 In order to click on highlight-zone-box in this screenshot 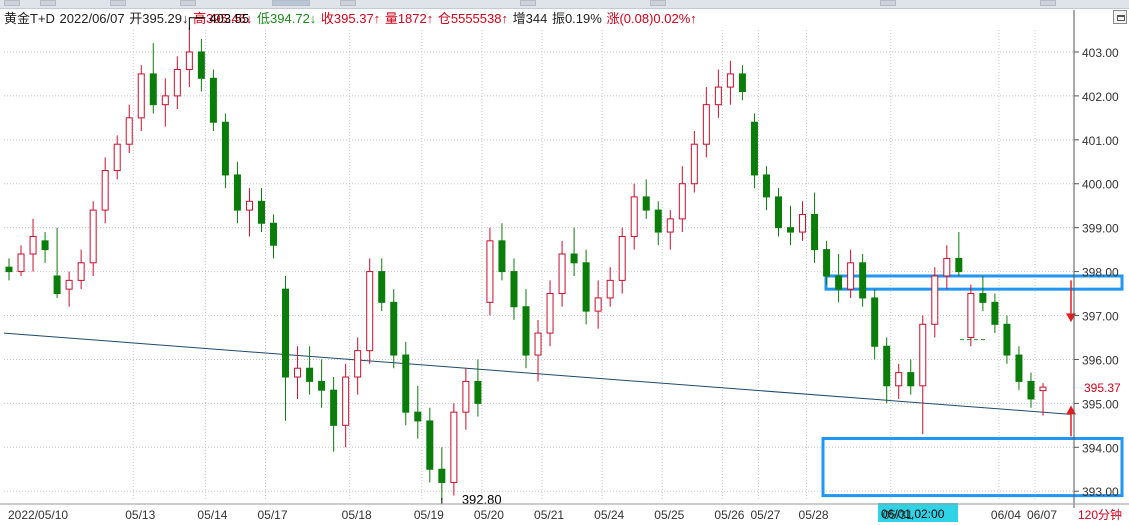, I will do `click(974, 282)`.